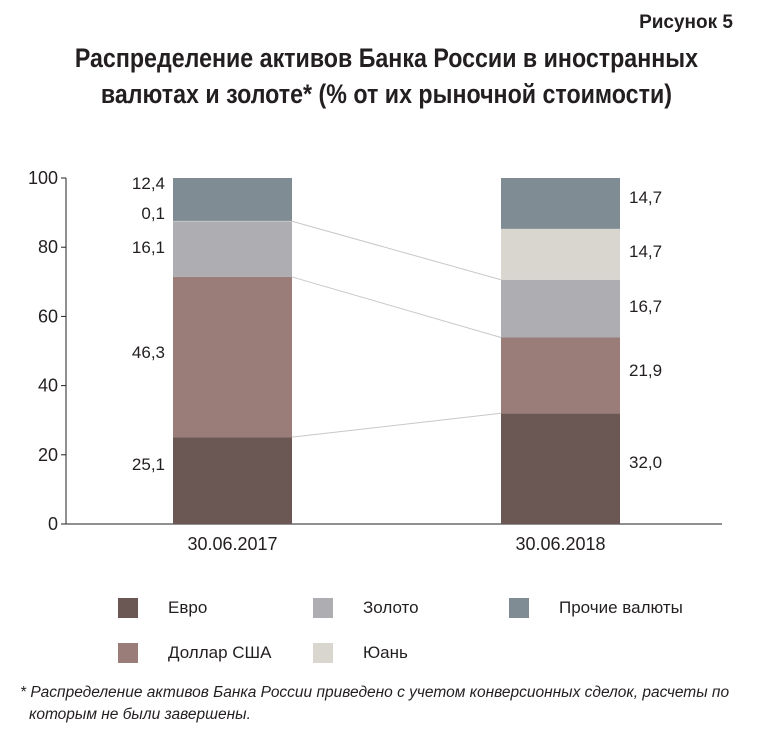 The height and width of the screenshot is (755, 773). Describe the element at coordinates (43, 178) in the screenshot. I see `y-tick-label: 100` at that location.